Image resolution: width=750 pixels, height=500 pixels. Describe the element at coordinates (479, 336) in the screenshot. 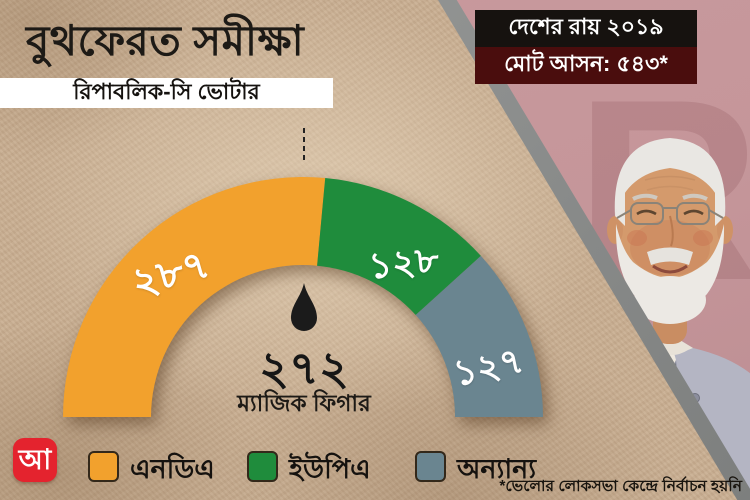

I see `gauge-segment-others` at that location.